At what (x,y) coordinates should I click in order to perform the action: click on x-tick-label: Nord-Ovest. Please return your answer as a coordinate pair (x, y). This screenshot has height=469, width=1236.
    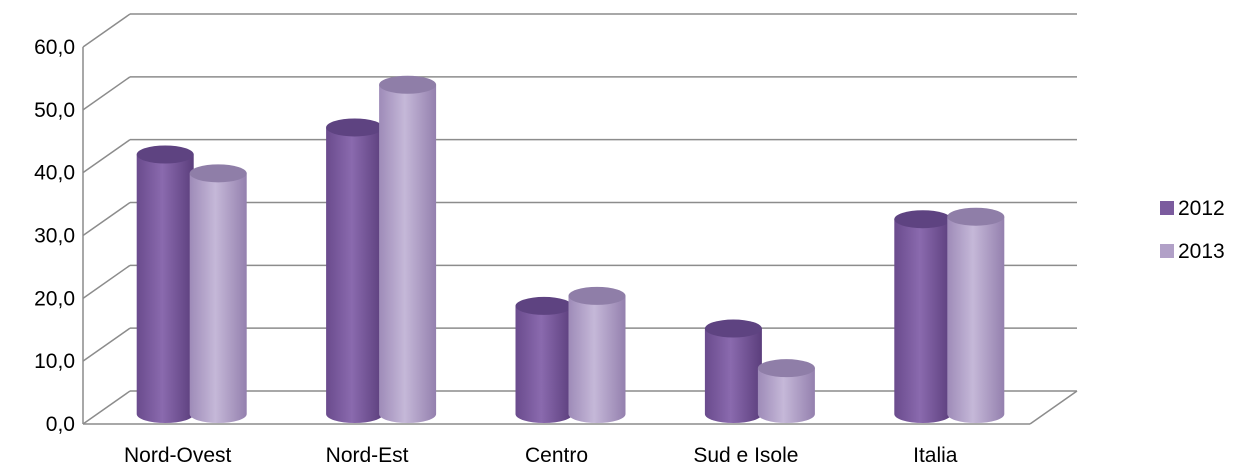
    Looking at the image, I should click on (178, 455).